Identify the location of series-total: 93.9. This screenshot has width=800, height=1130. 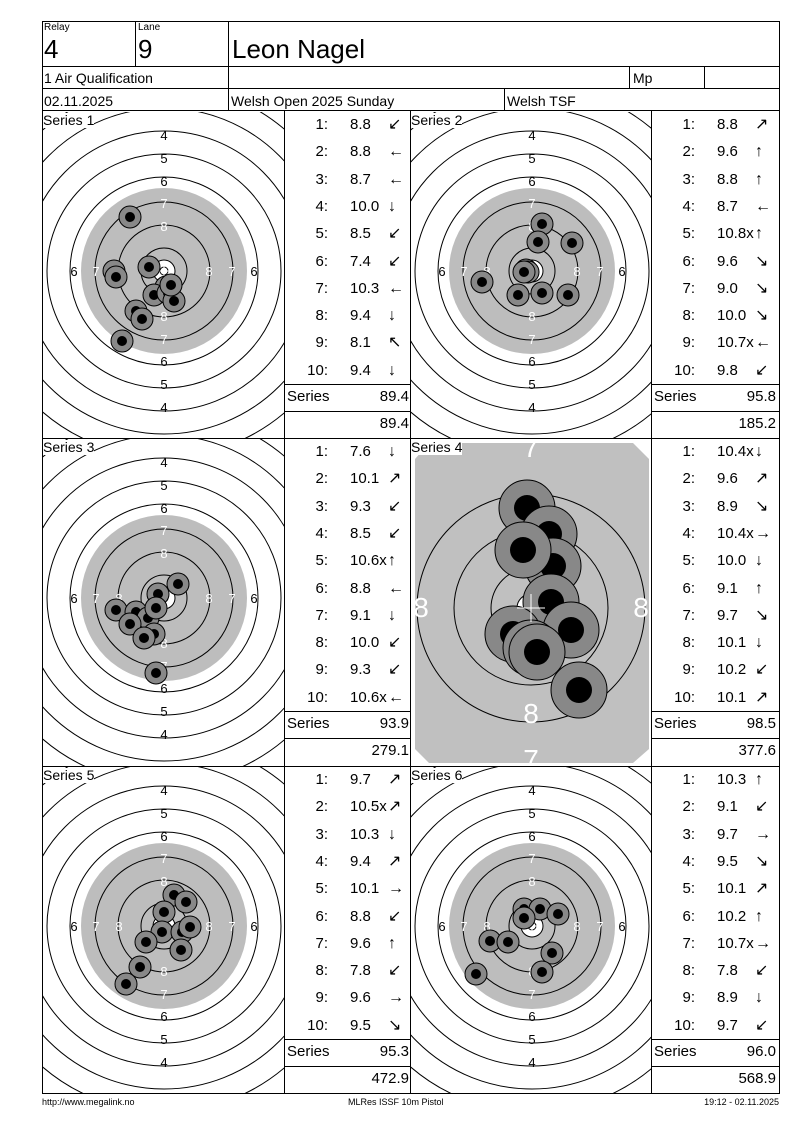
(394, 723).